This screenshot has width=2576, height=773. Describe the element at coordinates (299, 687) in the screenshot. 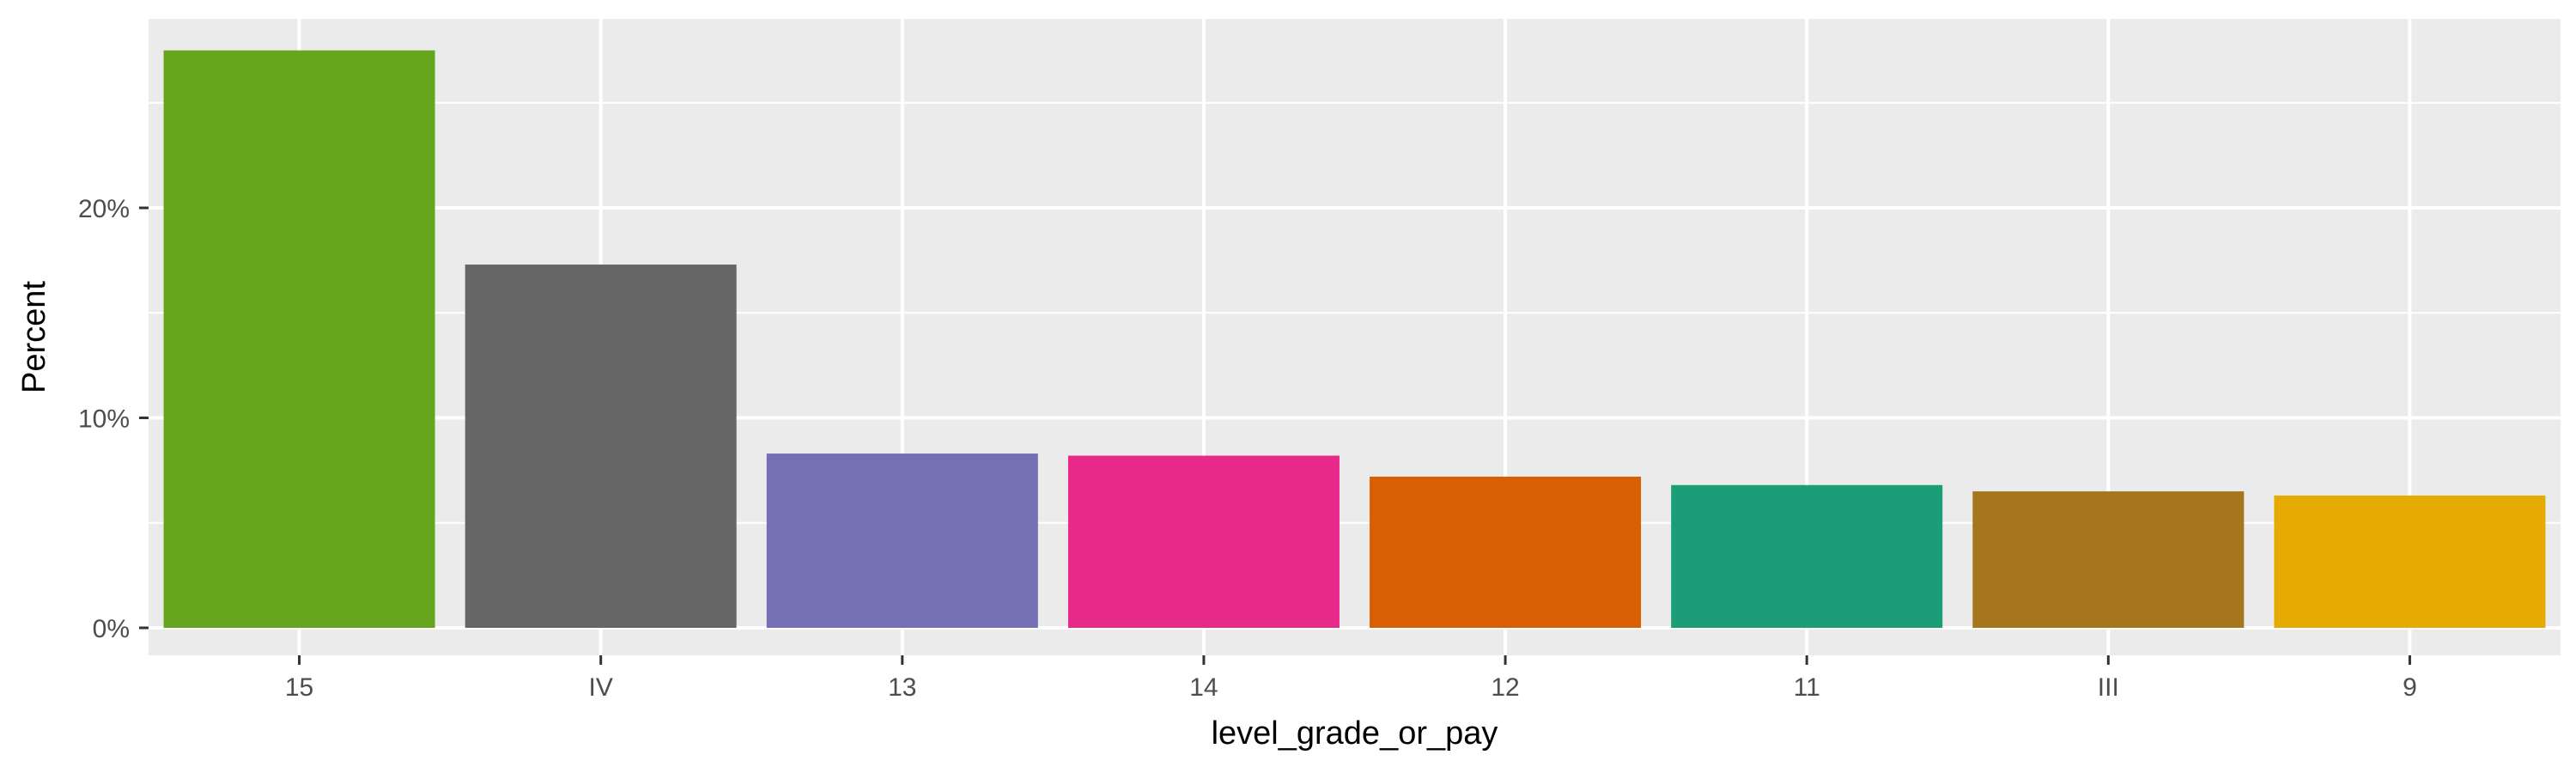

I see `x-tick-label-0: 15` at that location.